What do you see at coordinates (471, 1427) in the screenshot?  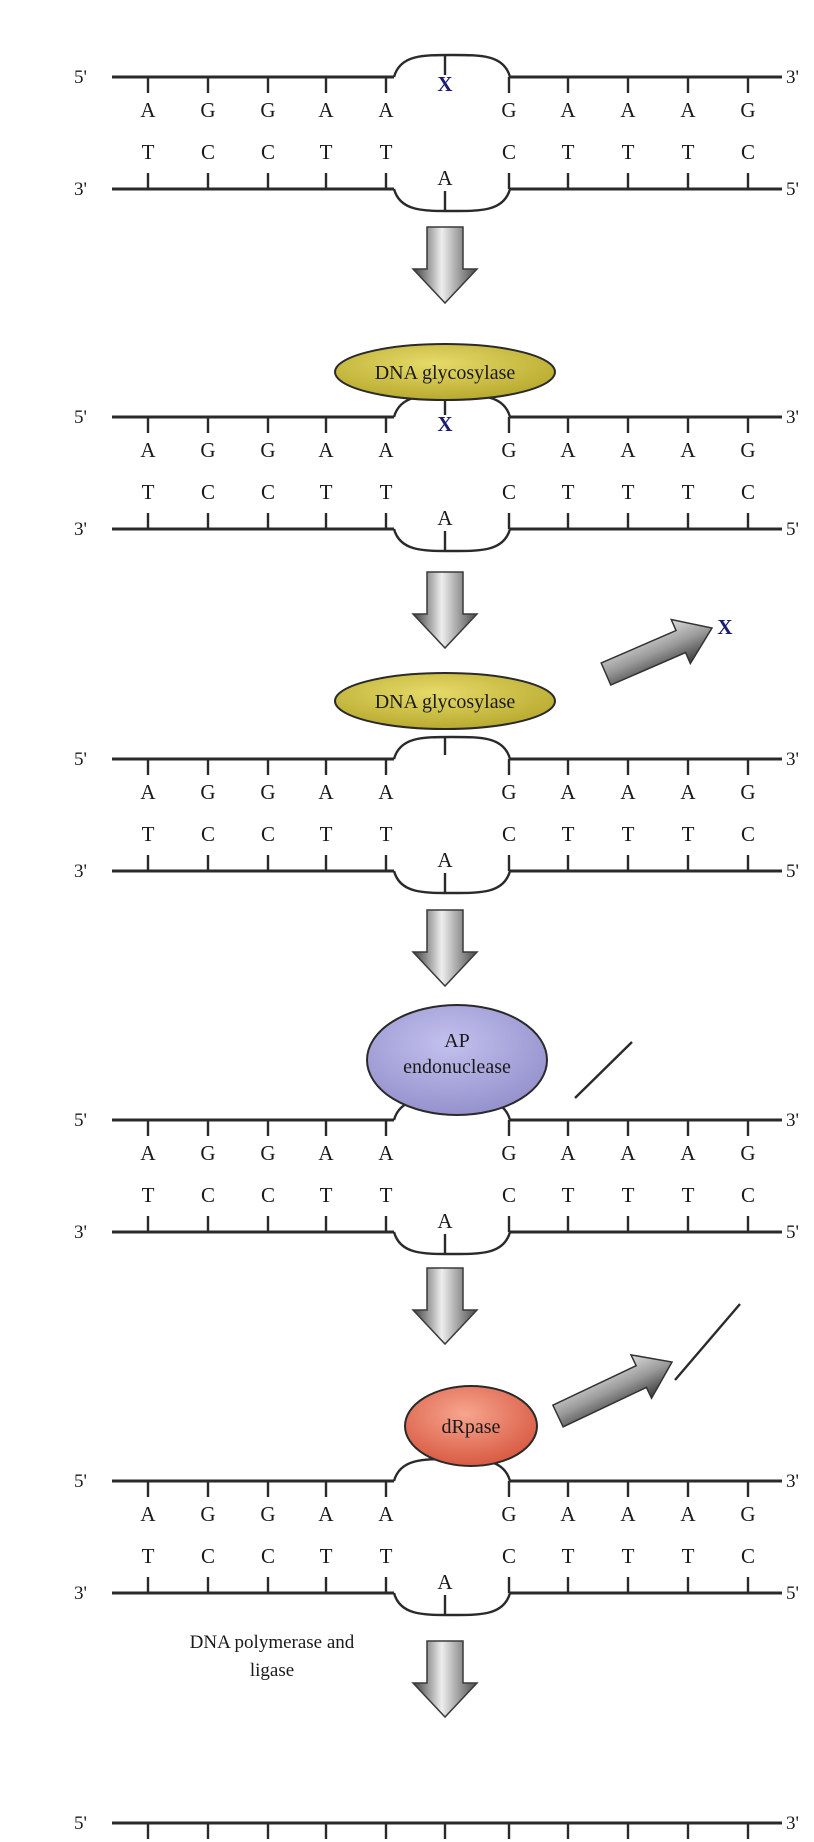 I see `enzyme-label: dRpase` at bounding box center [471, 1427].